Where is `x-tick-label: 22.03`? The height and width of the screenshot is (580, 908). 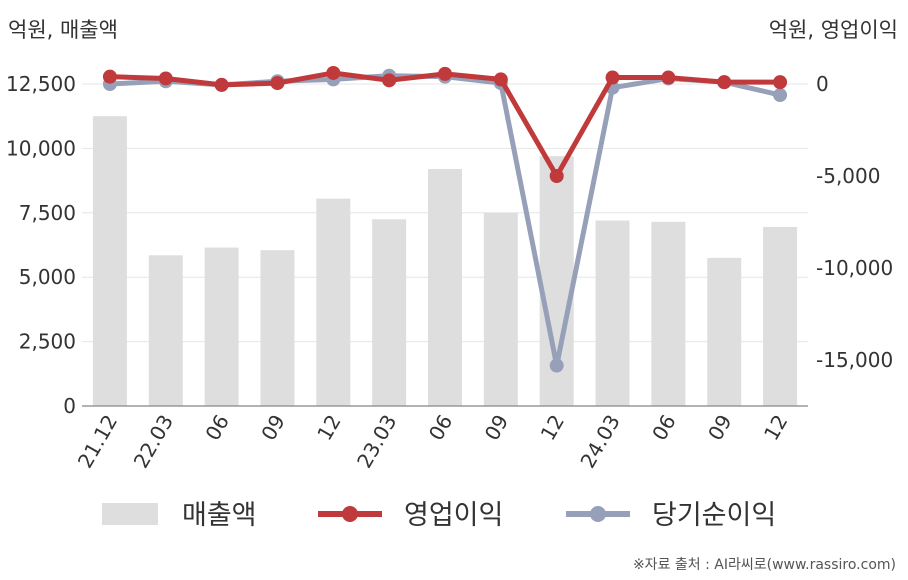 x-tick-label: 22.03 is located at coordinates (153, 442).